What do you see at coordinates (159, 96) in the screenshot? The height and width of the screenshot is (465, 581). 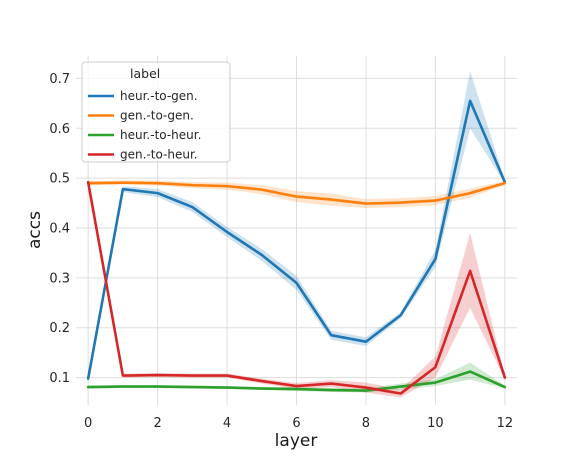 I see `legend-label-heur-to-gen: heur.-to-gen.` at bounding box center [159, 96].